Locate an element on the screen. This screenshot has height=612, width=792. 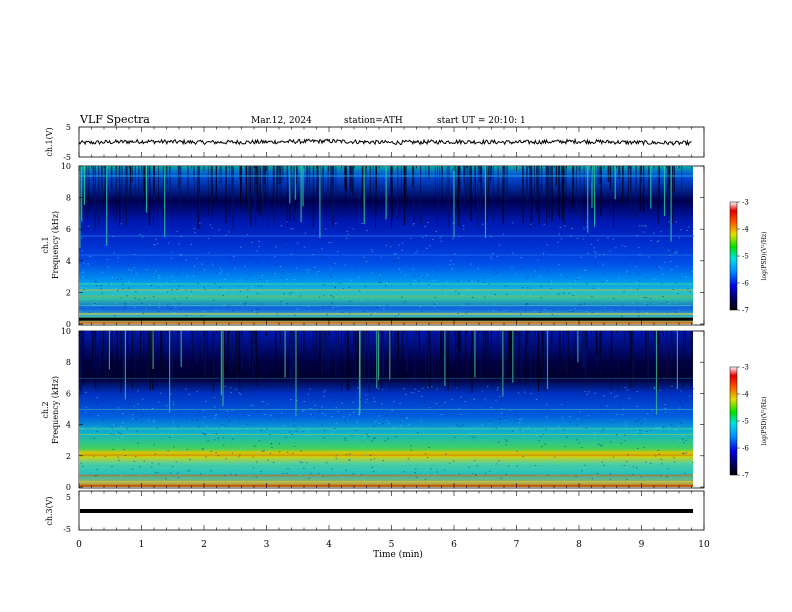
colorbar-ch2-gradient is located at coordinates (733, 421).